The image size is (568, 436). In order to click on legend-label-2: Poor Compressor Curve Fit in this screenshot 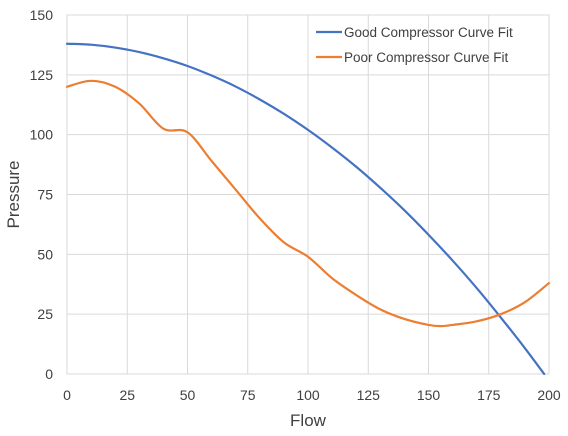, I will do `click(426, 57)`.